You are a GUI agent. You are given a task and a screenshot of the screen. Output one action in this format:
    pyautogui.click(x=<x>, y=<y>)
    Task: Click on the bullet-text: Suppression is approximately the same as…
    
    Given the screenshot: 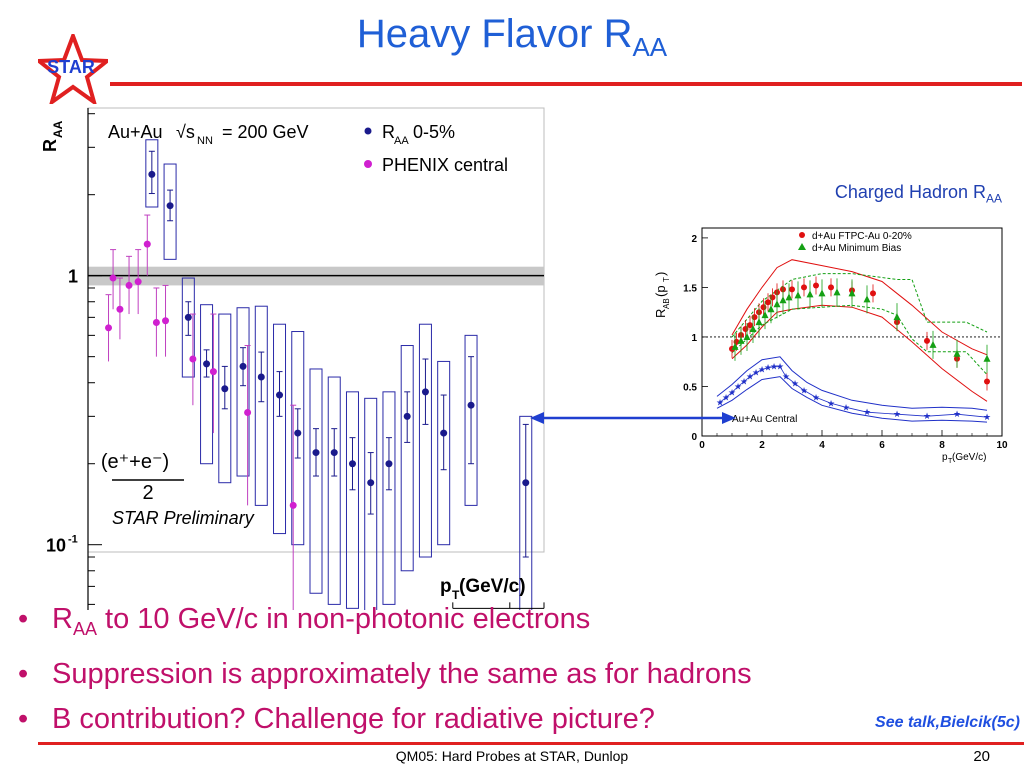 What is the action you would take?
    pyautogui.click(x=402, y=673)
    